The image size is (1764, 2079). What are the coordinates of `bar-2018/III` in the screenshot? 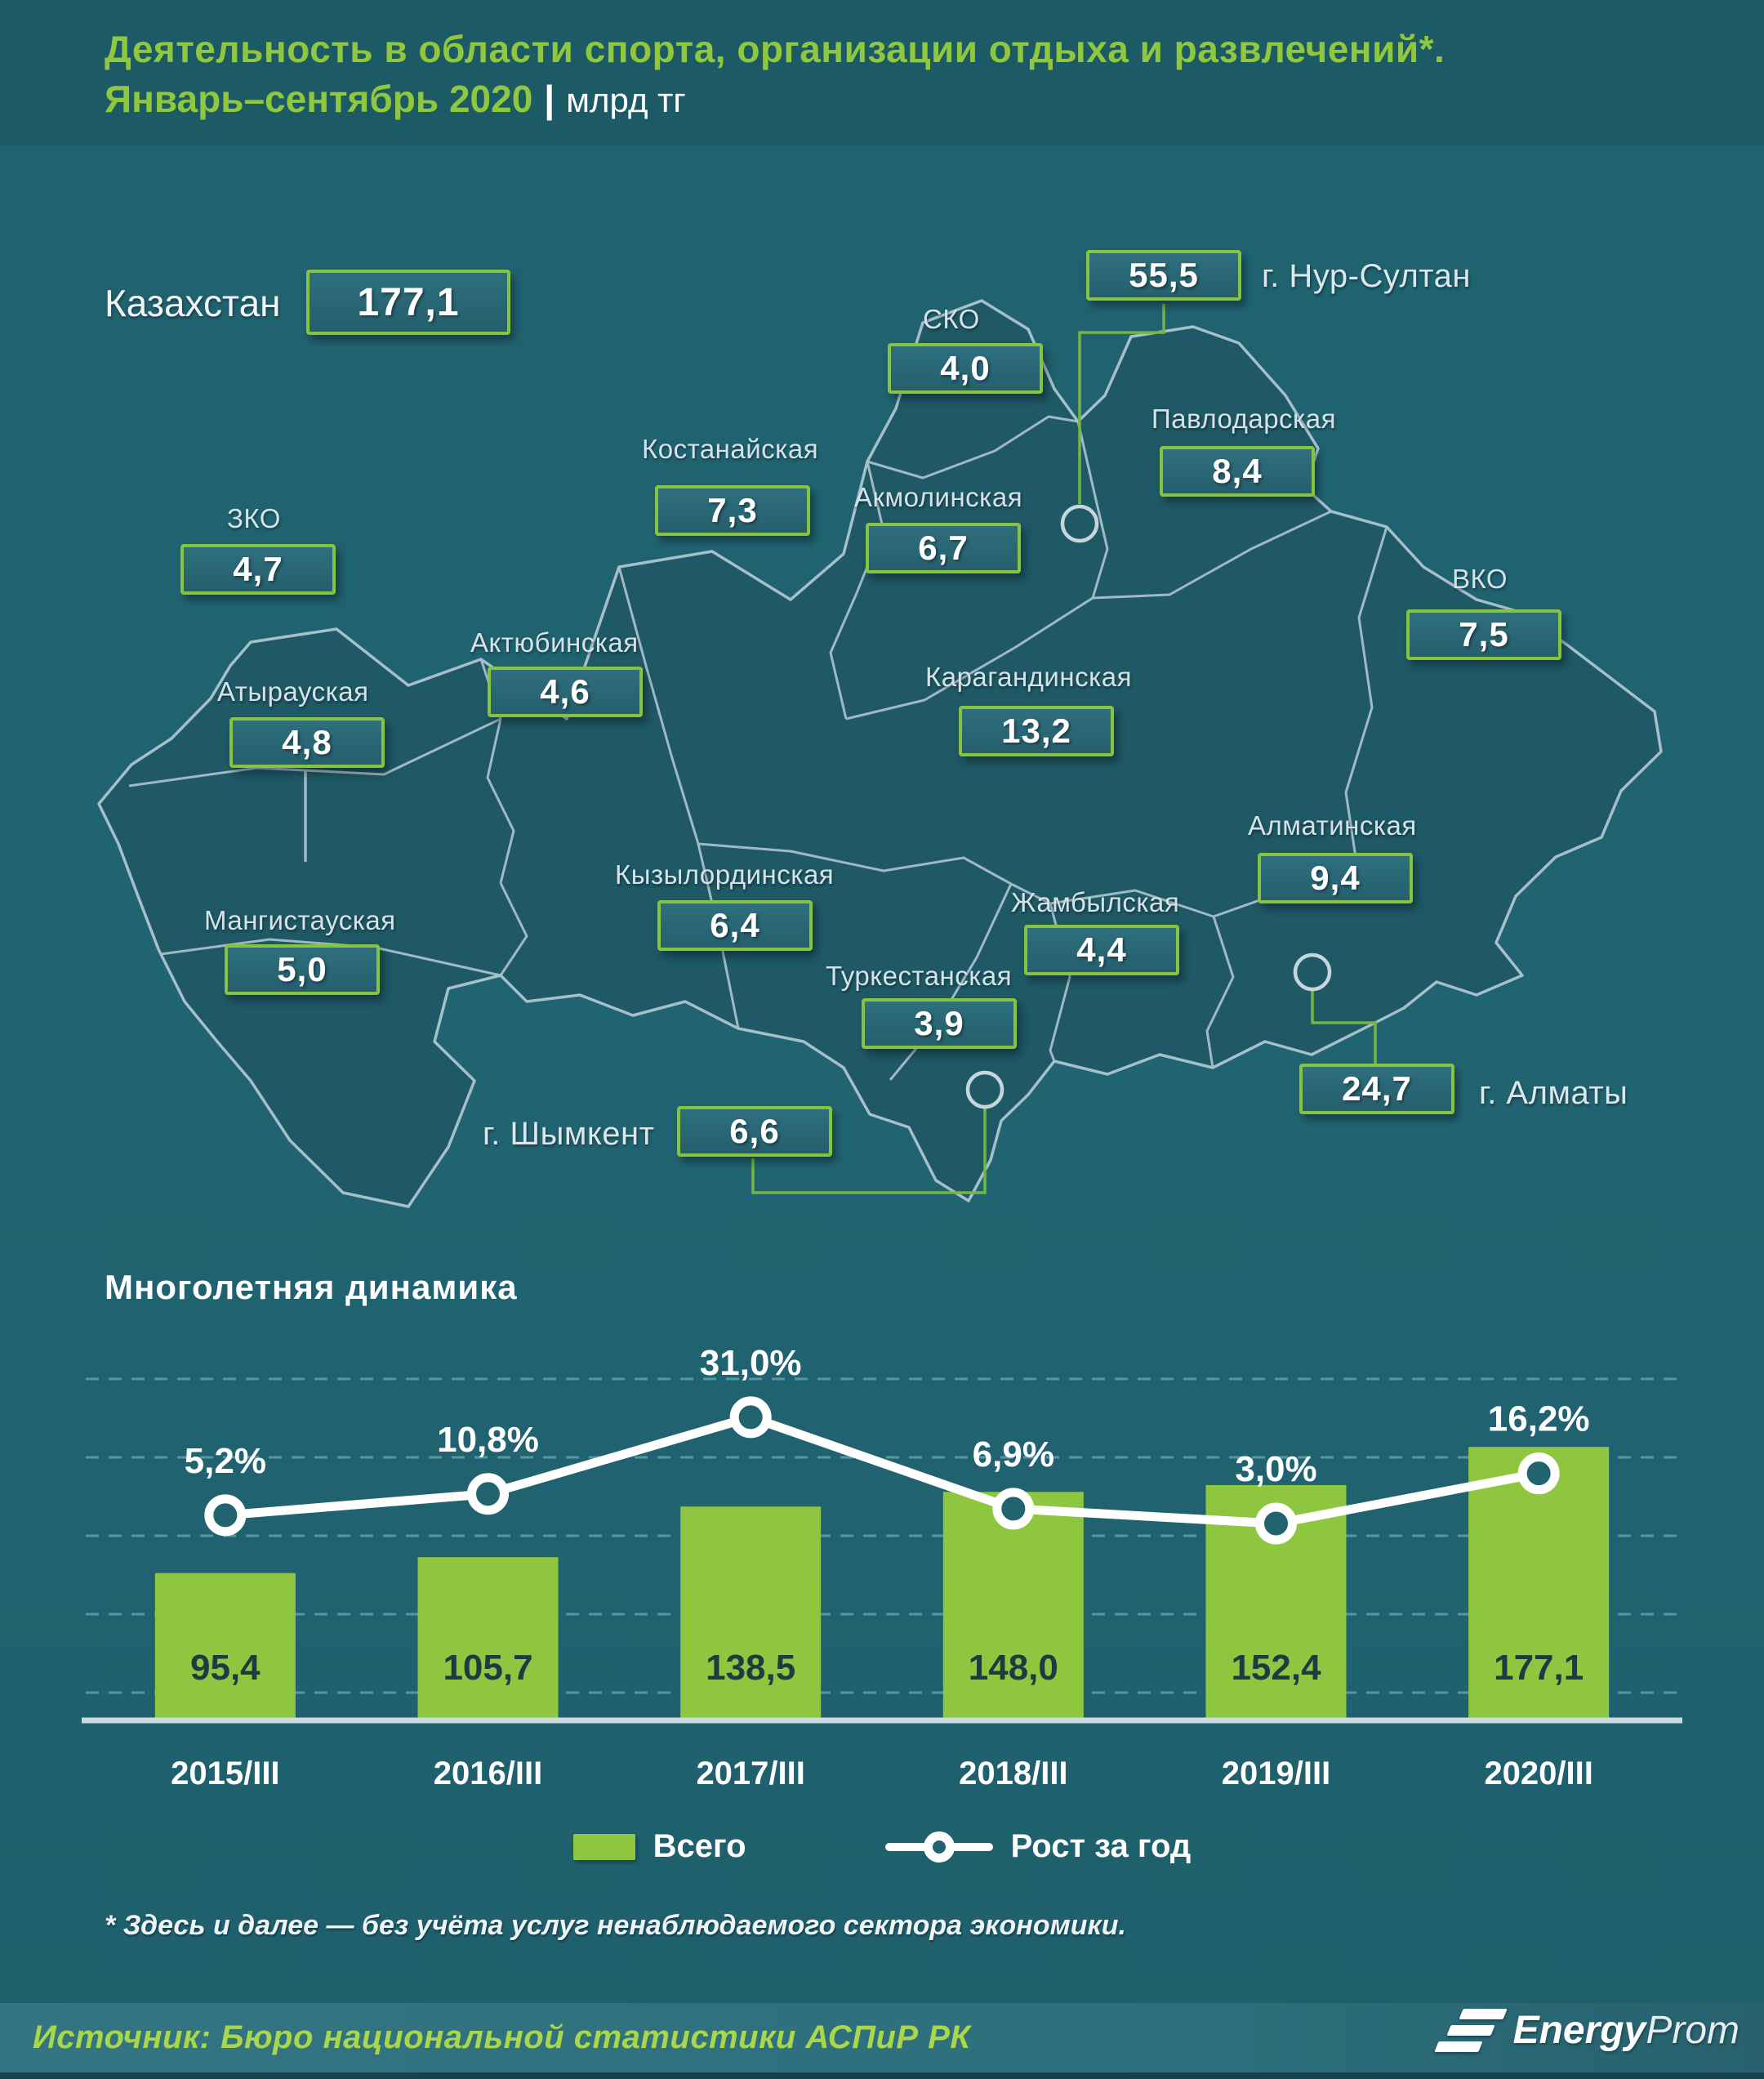 It's located at (1013, 1606).